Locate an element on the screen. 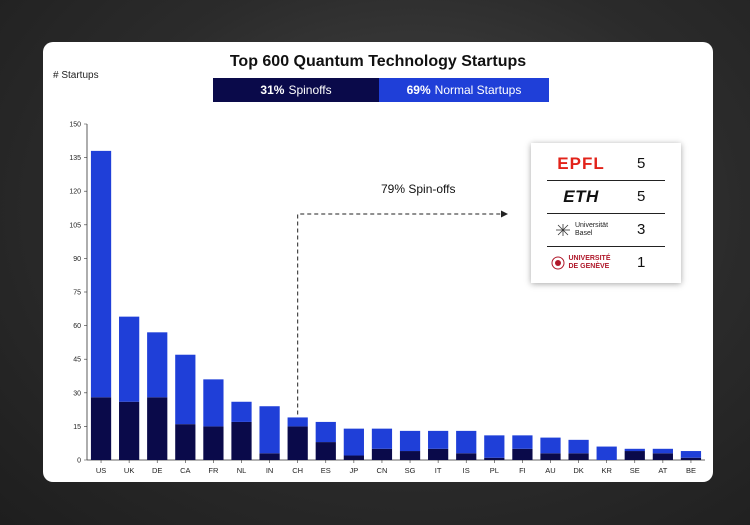  x-tick-label-it: IT is located at coordinates (438, 470).